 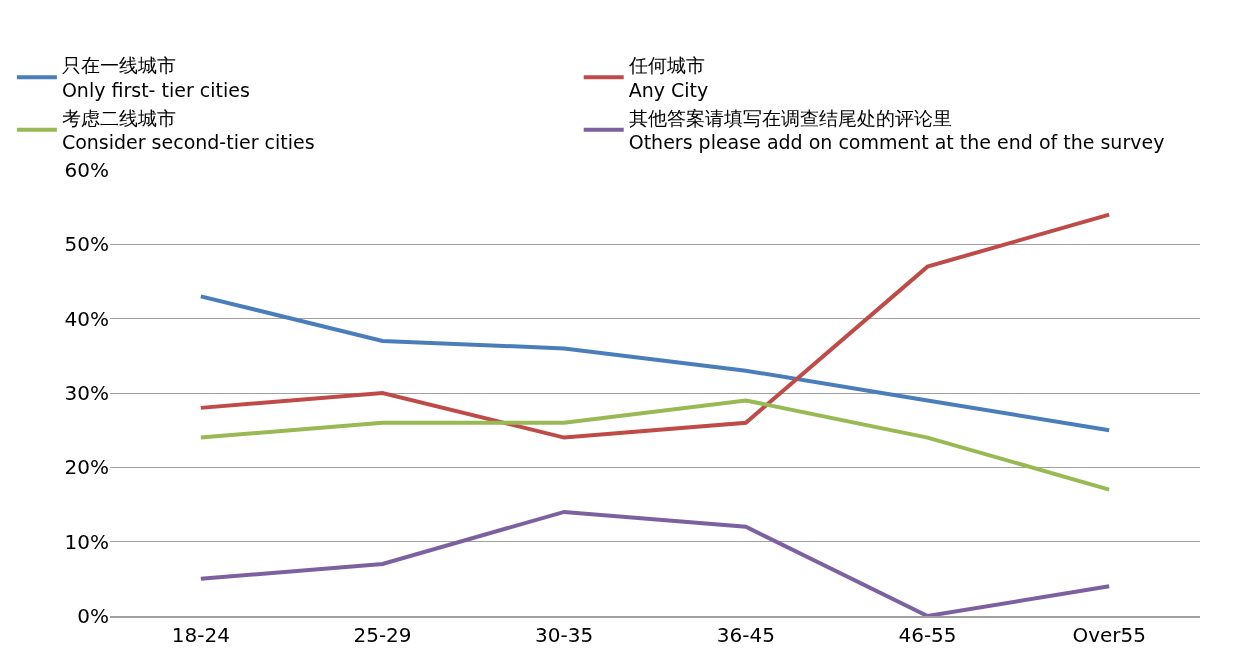 I want to click on y-tick-label: 40%, so click(x=86, y=318).